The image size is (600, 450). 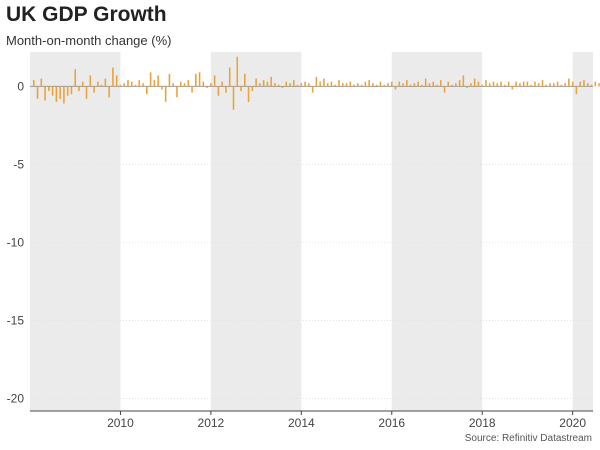 I want to click on chart-title: UK GDP Growth, so click(x=86, y=14).